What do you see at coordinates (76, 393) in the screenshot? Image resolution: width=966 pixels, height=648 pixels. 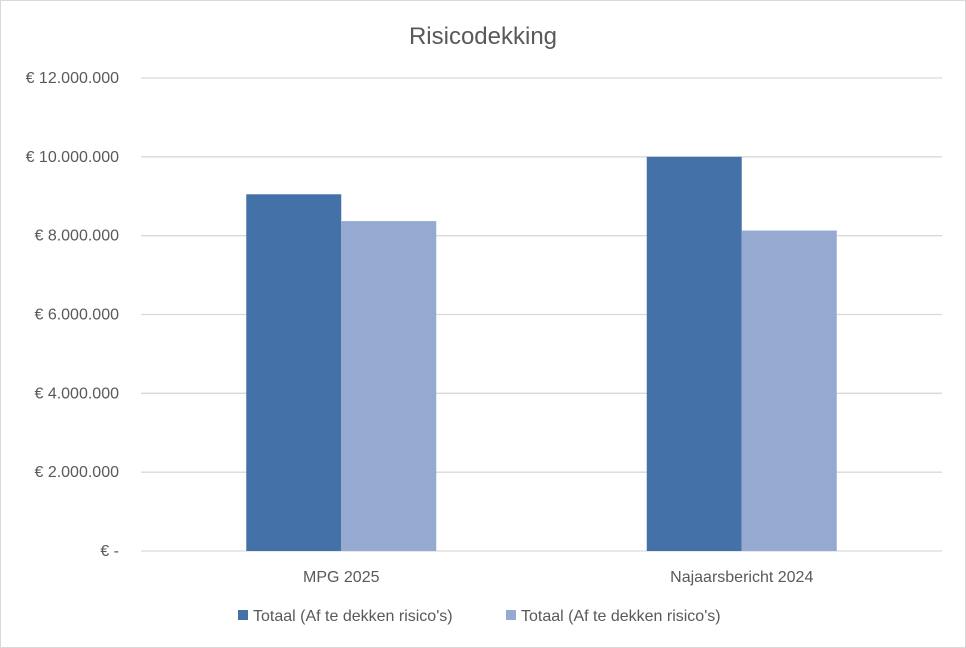 I see `y-tick-label: € 4.000.000` at bounding box center [76, 393].